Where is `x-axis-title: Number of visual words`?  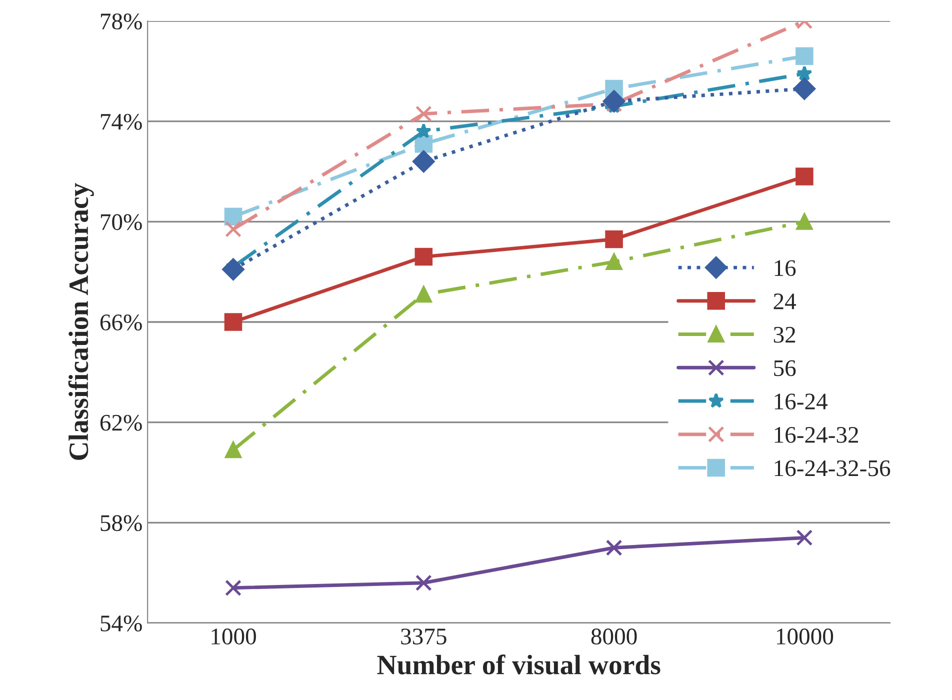
x-axis-title: Number of visual words is located at coordinates (518, 664).